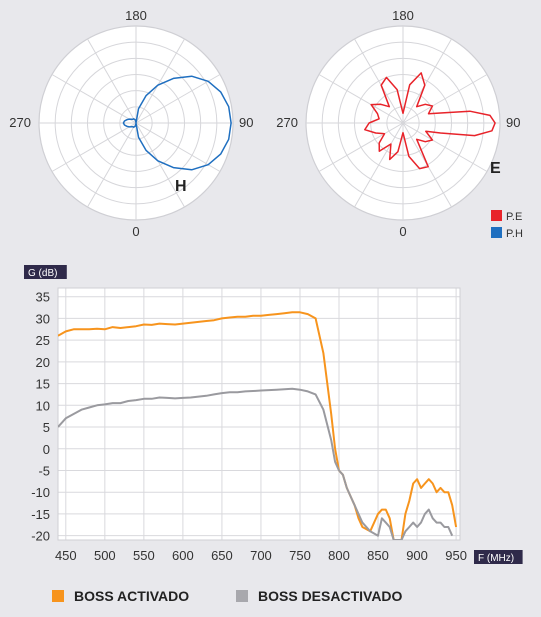 This screenshot has height=617, width=541. Describe the element at coordinates (513, 122) in the screenshot. I see `polar-e-angle-label: 90` at that location.